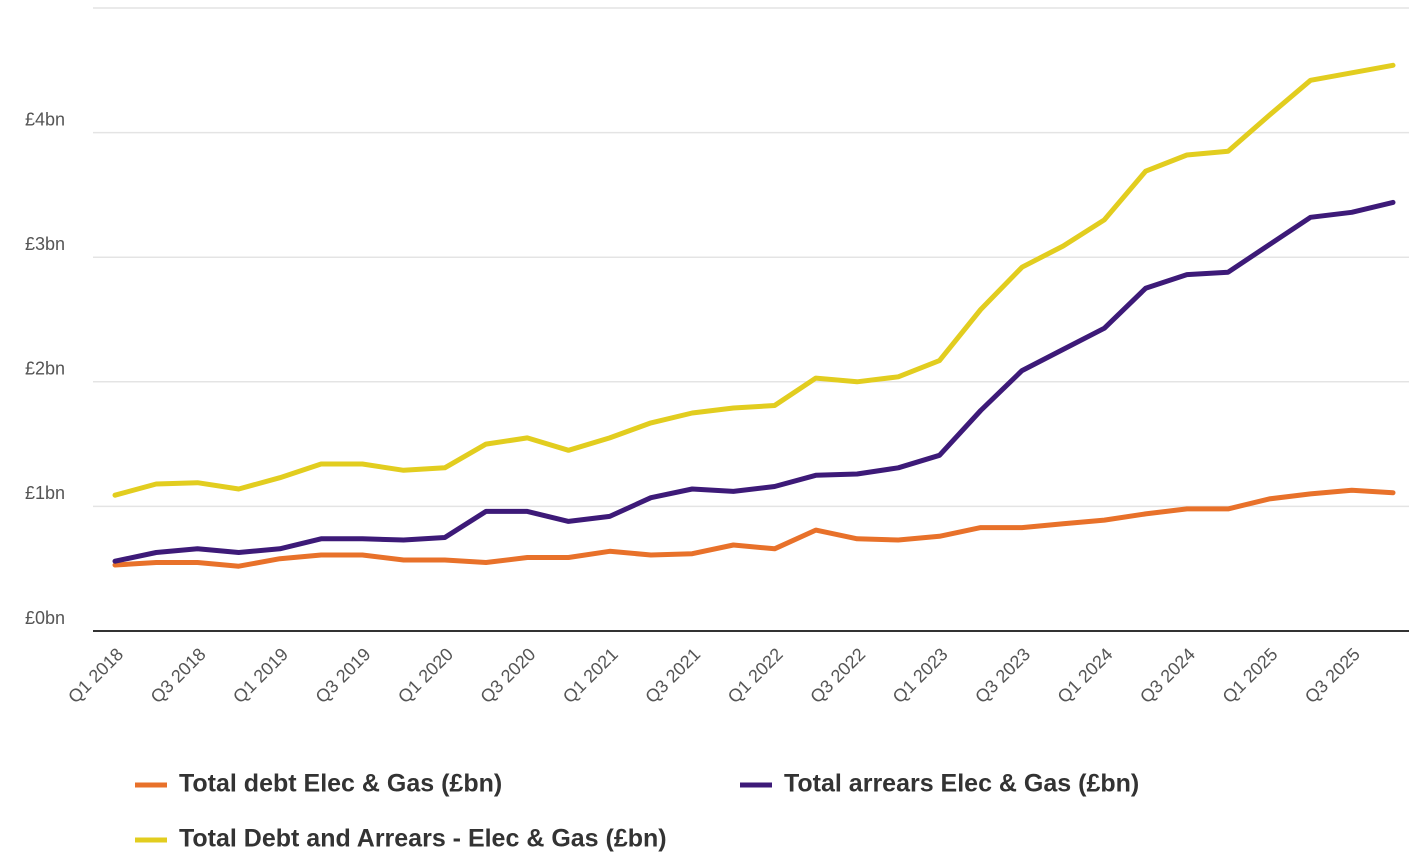  Describe the element at coordinates (837, 675) in the screenshot. I see `x-tick-label: Q3 2022` at that location.